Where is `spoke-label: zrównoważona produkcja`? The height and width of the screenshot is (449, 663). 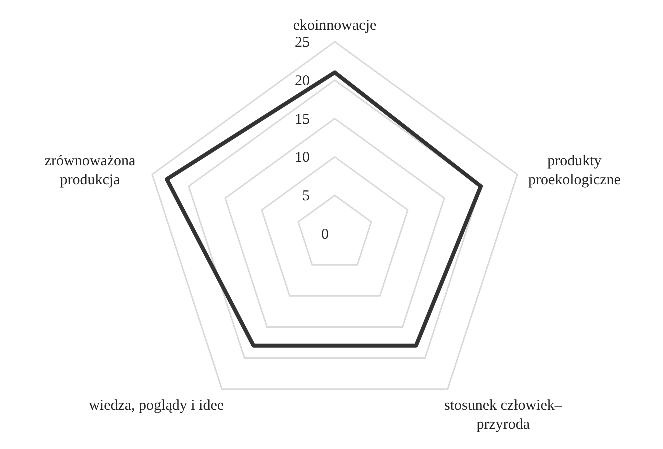
spoke-label: zrównoważona produkcja is located at coordinates (90, 171).